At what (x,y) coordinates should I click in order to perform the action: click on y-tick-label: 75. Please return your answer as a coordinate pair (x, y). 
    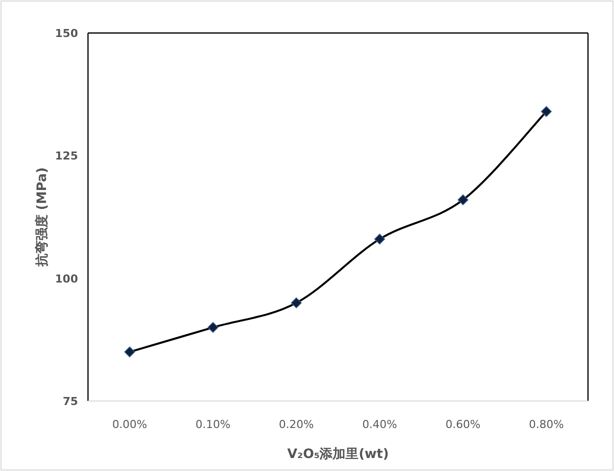
    Looking at the image, I should click on (70, 401).